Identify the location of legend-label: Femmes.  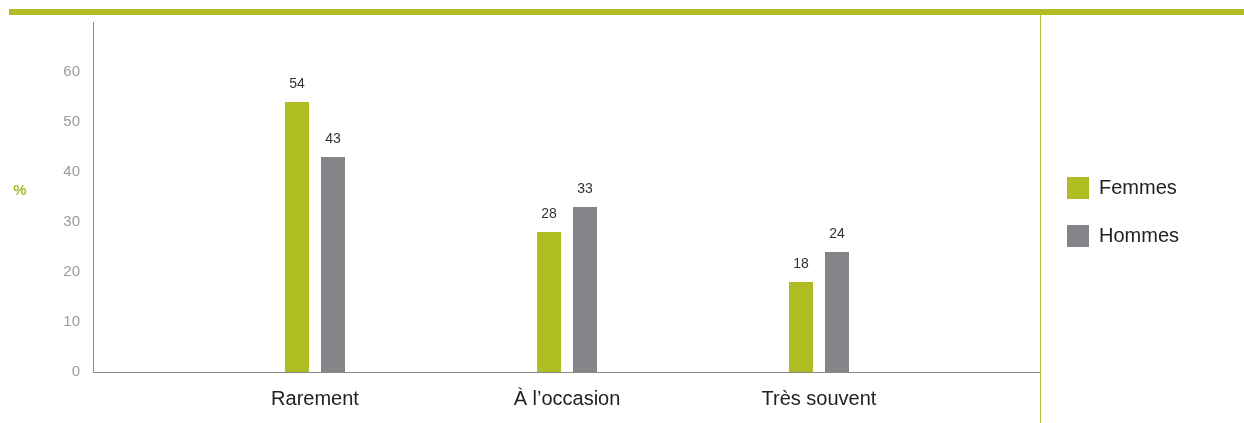
(1137, 186).